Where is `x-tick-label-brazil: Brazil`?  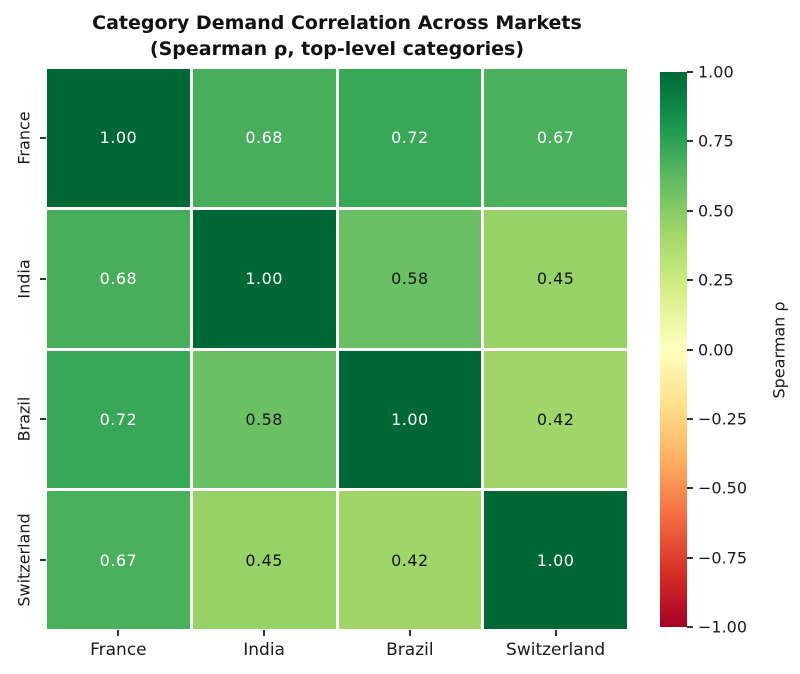
x-tick-label-brazil: Brazil is located at coordinates (410, 650).